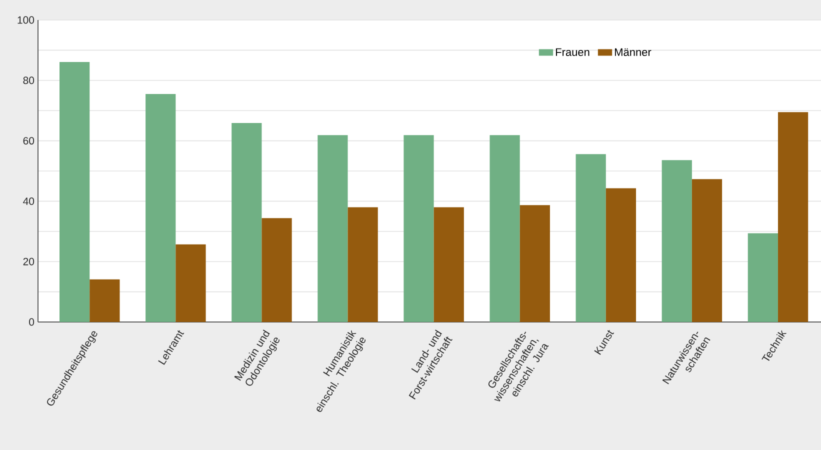 The image size is (821, 450). Describe the element at coordinates (28, 201) in the screenshot. I see `y-tick-label: 40` at that location.